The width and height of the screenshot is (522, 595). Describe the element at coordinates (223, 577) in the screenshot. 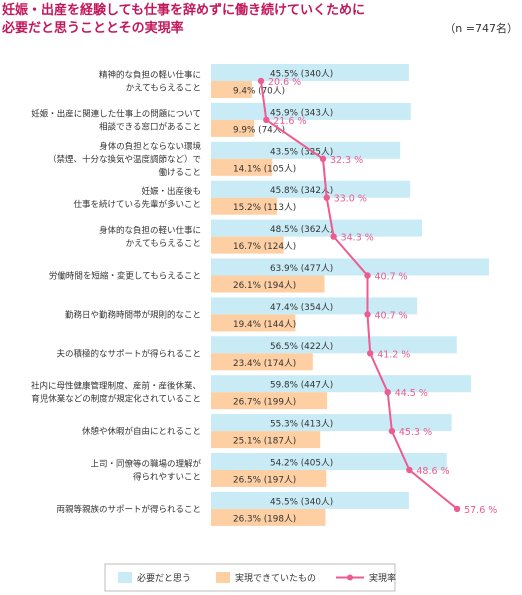

I see `legend-swatch-realized` at that location.